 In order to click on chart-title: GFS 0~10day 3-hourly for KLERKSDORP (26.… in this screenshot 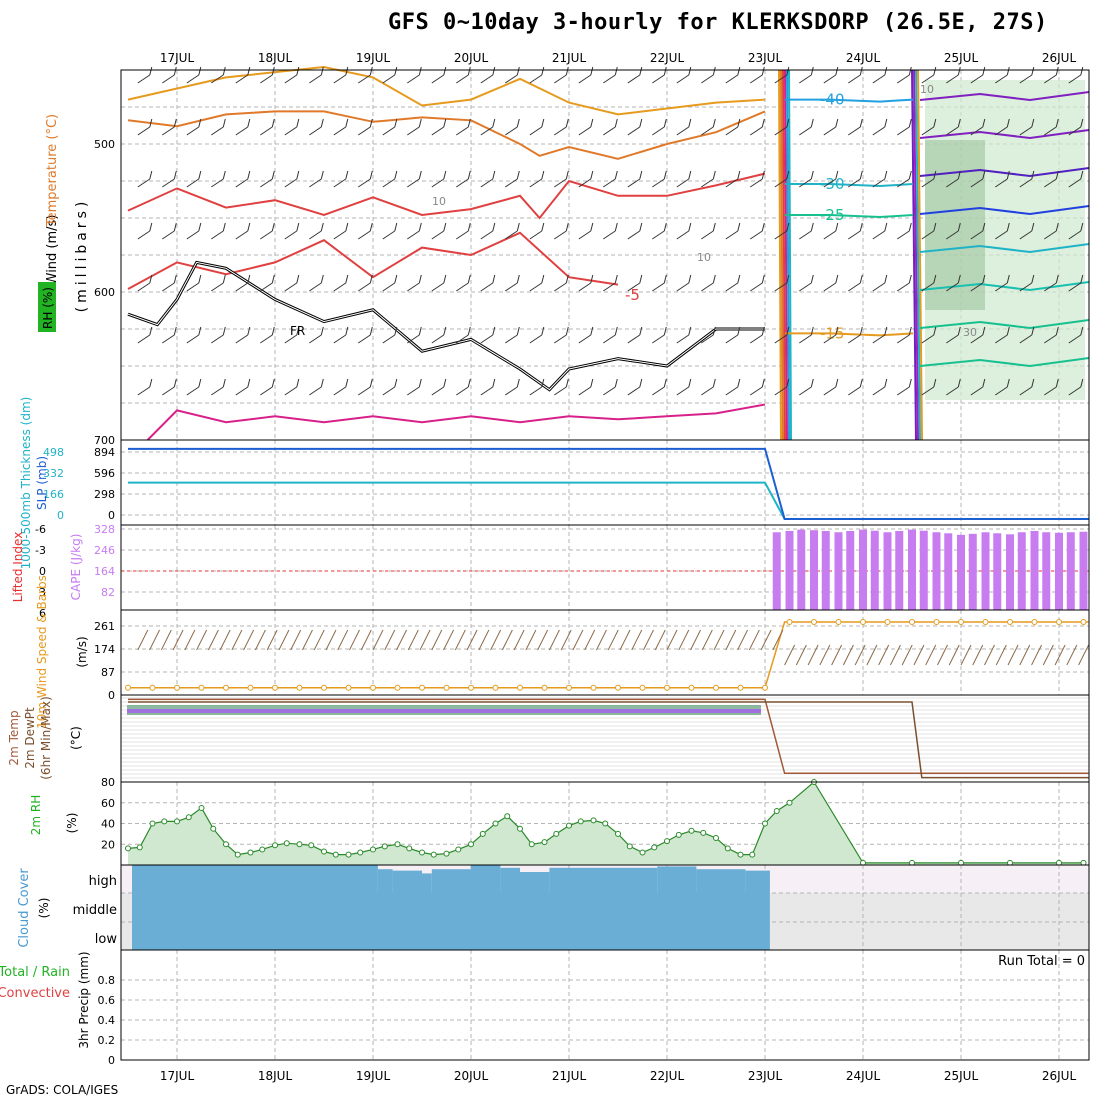, I will do `click(718, 22)`.